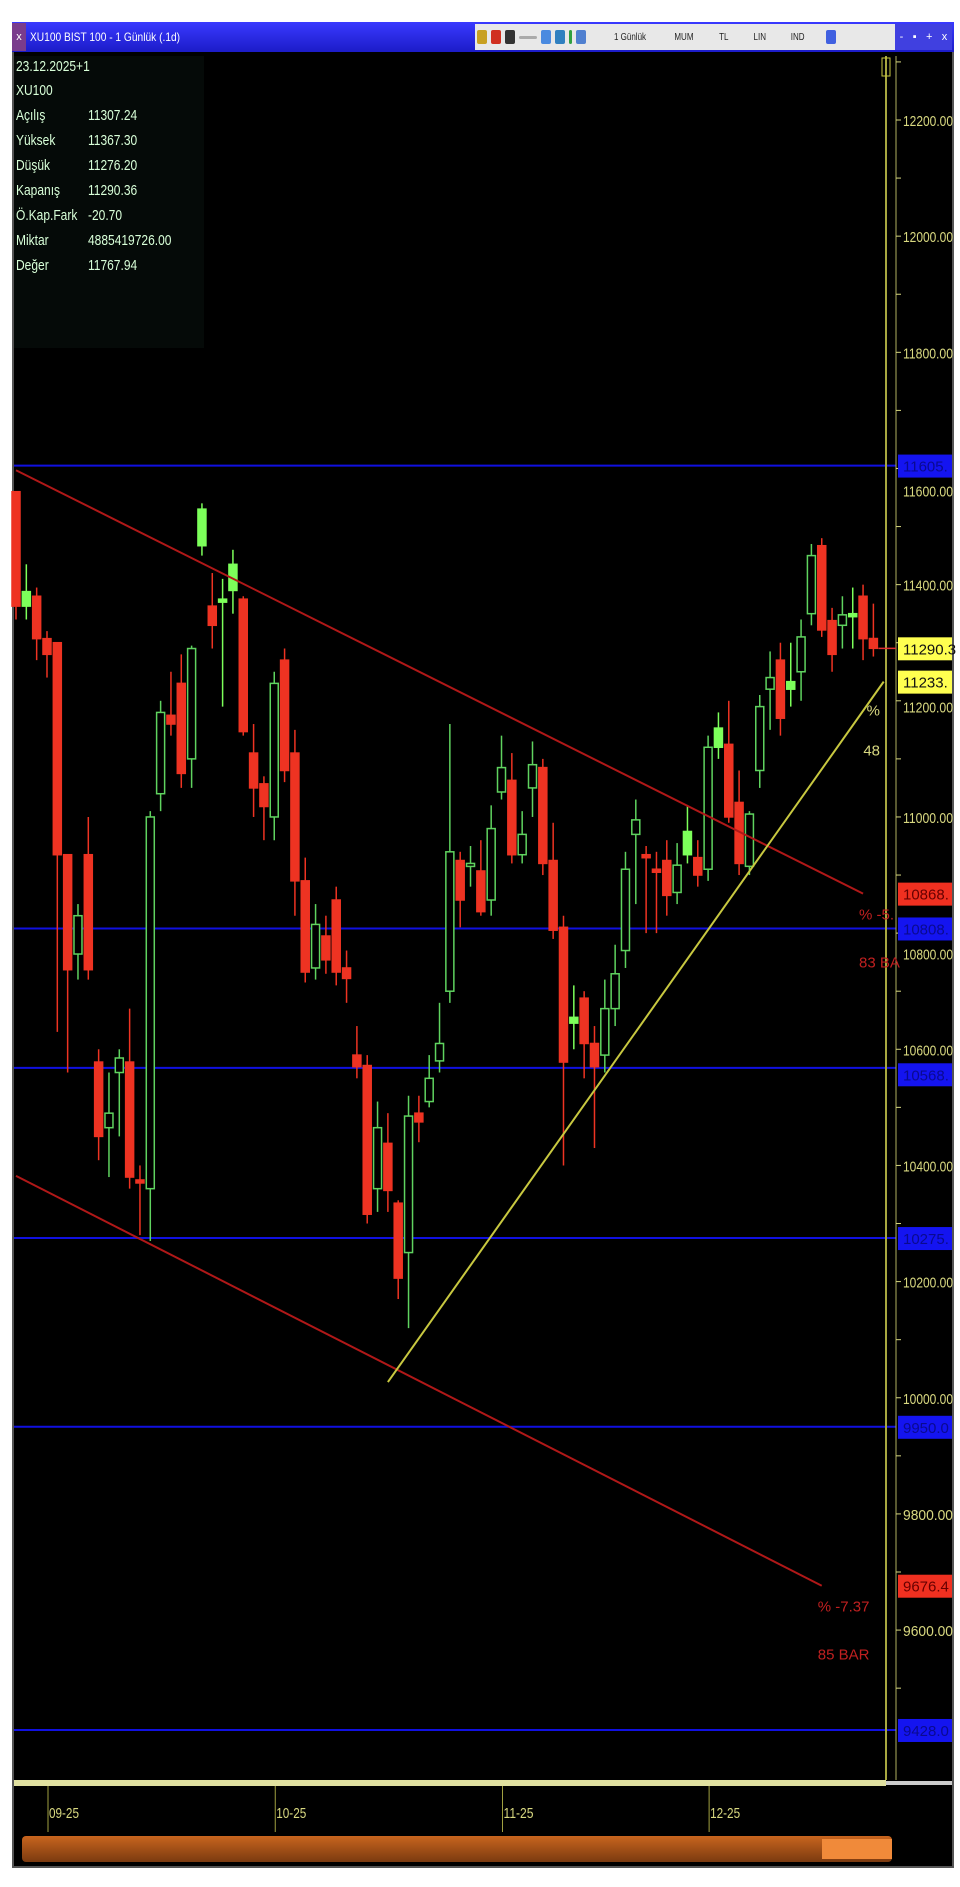 Image resolution: width=960 pixels, height=1887 pixels. What do you see at coordinates (482, 37) in the screenshot?
I see `dollar-icon` at bounding box center [482, 37].